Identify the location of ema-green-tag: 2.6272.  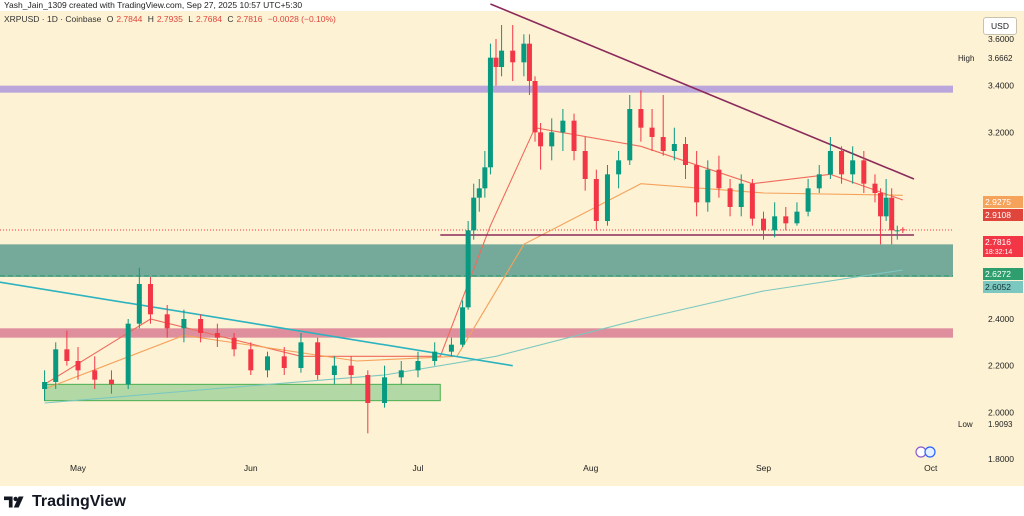
(1003, 274).